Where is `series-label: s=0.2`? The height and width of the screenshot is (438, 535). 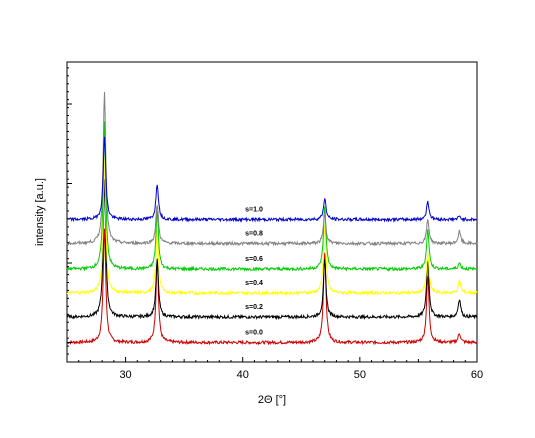
series-label: s=0.2 is located at coordinates (254, 307).